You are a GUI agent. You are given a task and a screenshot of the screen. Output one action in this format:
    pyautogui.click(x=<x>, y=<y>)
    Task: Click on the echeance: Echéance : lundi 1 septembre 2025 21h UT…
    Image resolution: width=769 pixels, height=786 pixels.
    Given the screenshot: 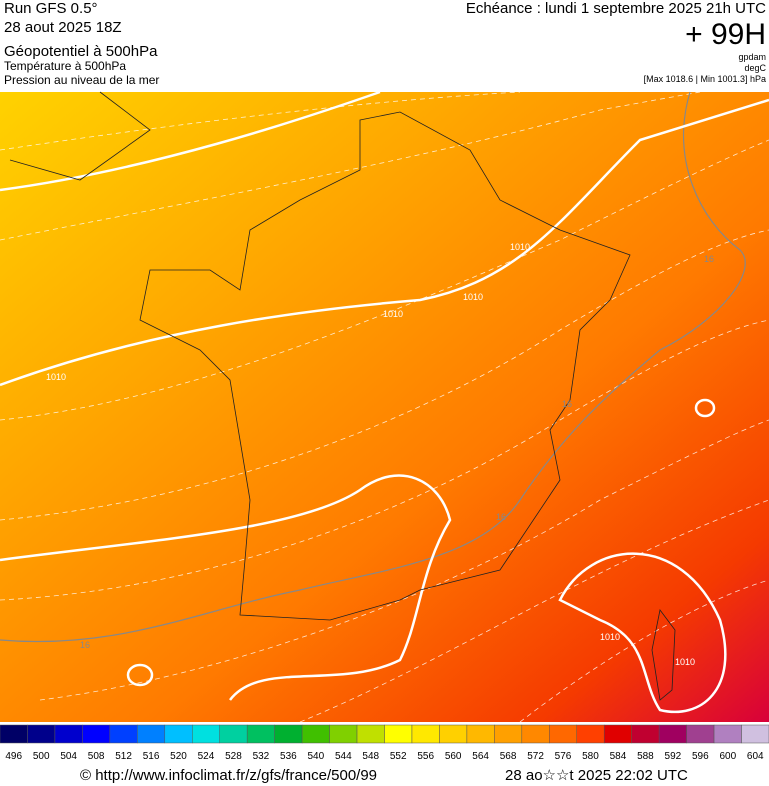 What is the action you would take?
    pyautogui.click(x=616, y=8)
    